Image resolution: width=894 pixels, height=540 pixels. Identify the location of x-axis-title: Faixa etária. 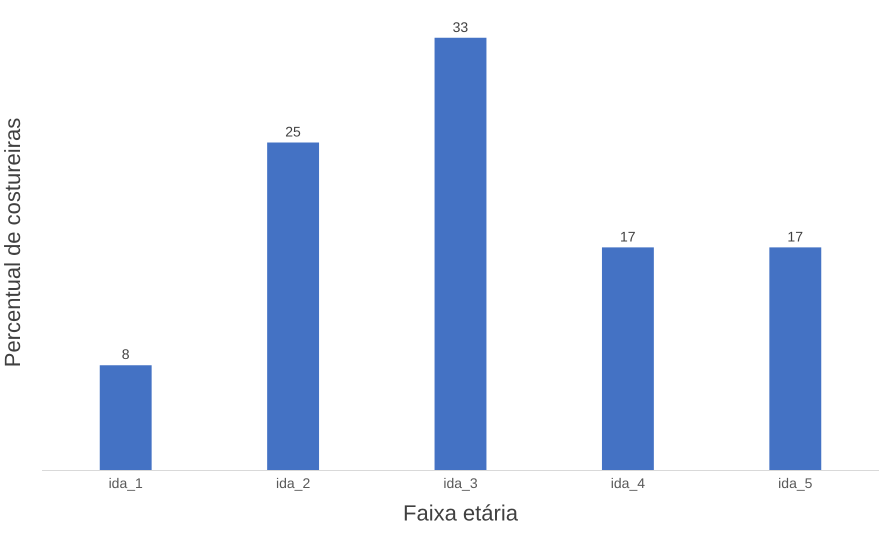
(461, 513).